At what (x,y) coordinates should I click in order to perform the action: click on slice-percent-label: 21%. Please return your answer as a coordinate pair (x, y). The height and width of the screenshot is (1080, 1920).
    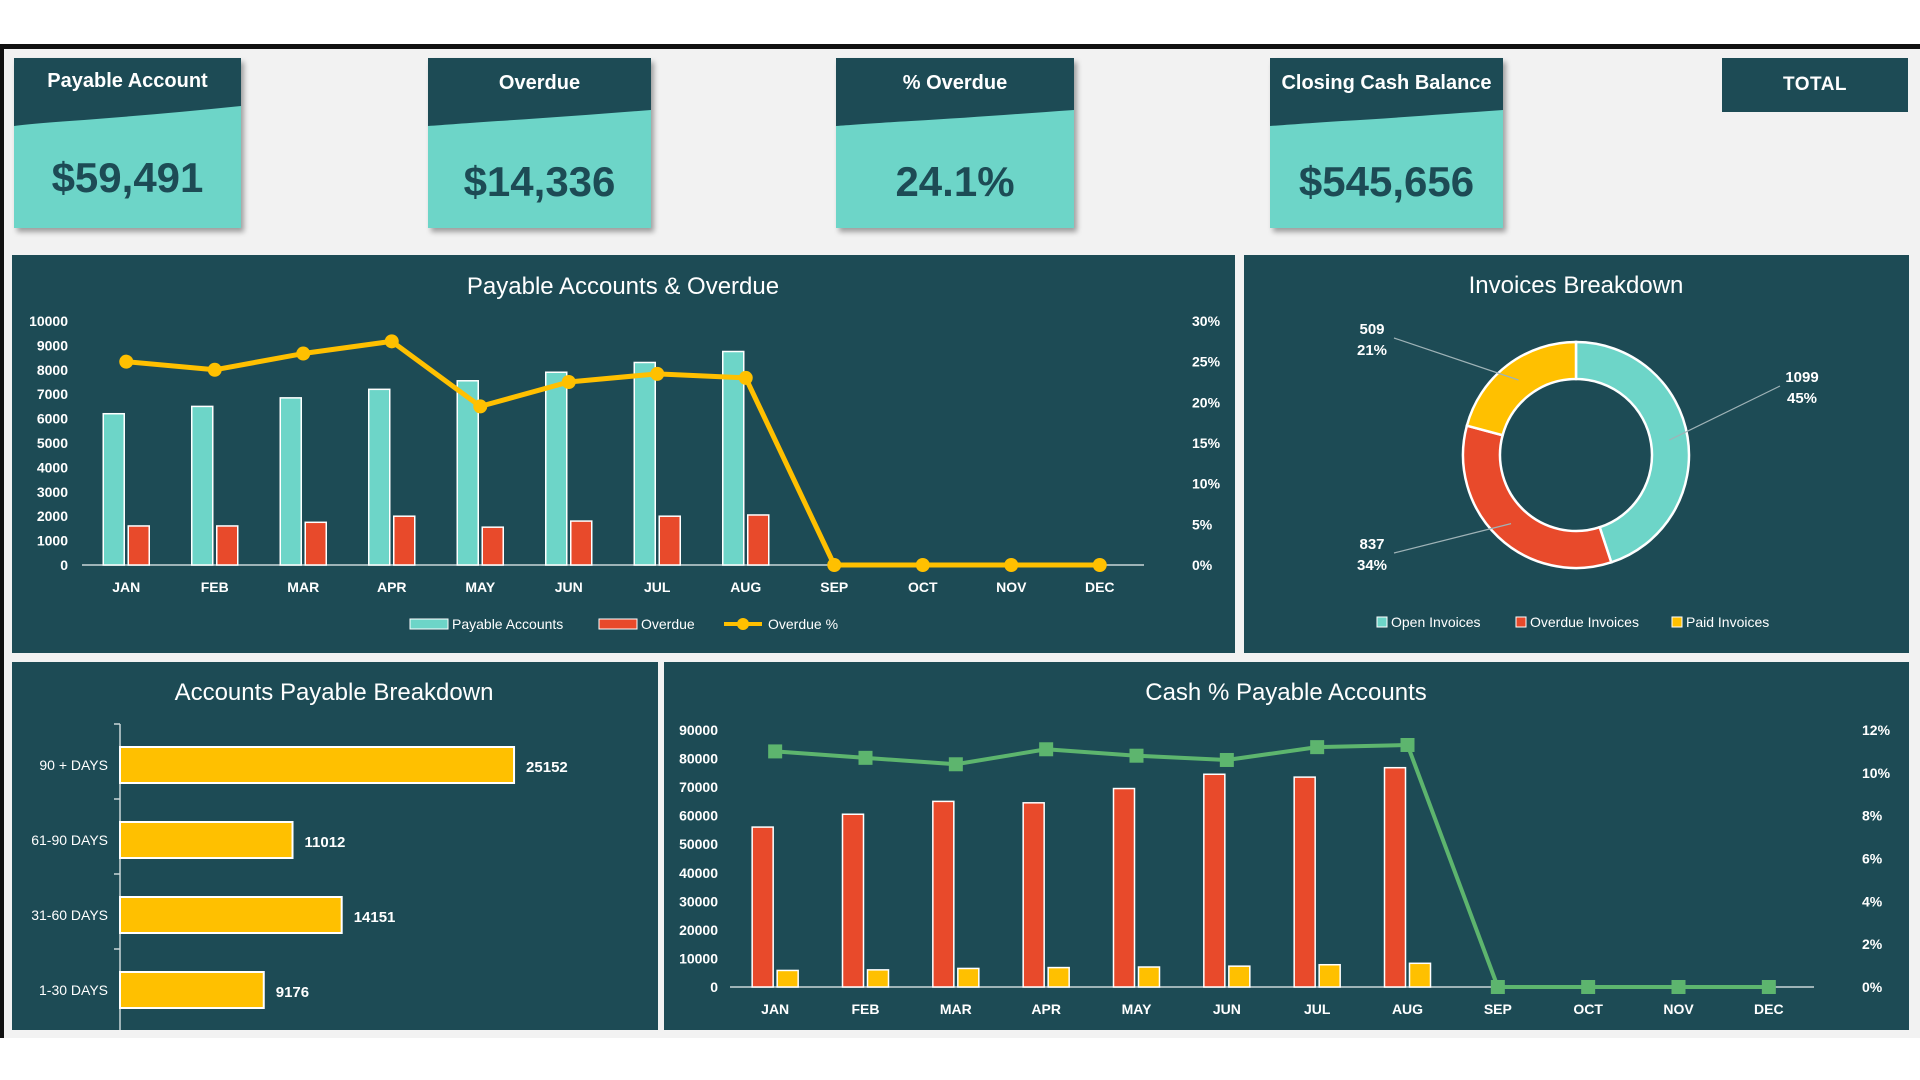
    Looking at the image, I should click on (1372, 350).